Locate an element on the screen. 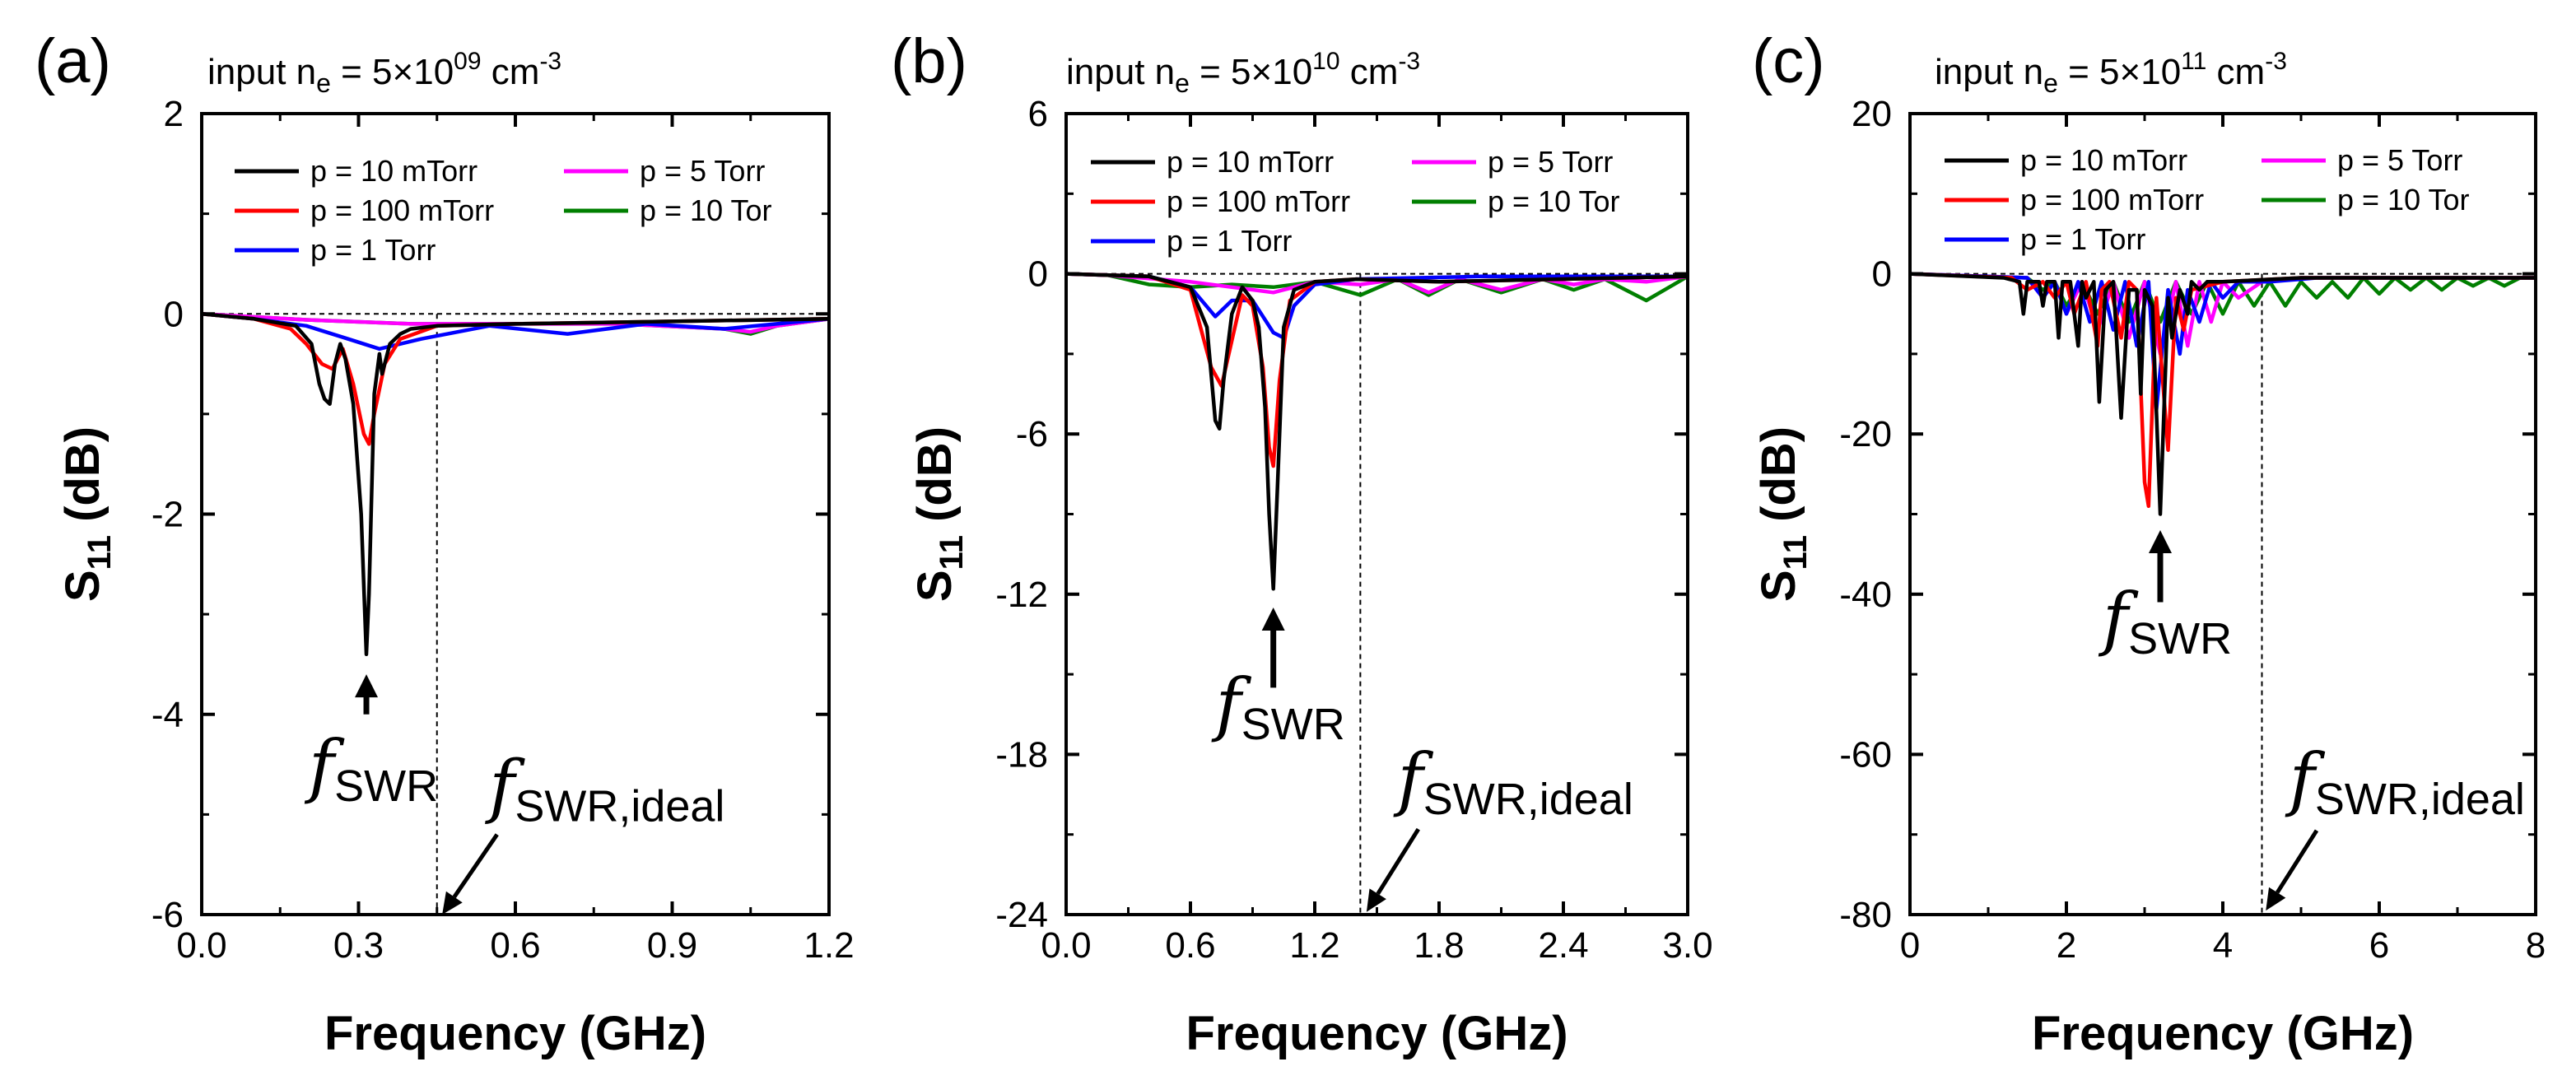 This screenshot has width=2576, height=1085. density-label: input ne = 5×1011 cm-3 is located at coordinates (2111, 73).